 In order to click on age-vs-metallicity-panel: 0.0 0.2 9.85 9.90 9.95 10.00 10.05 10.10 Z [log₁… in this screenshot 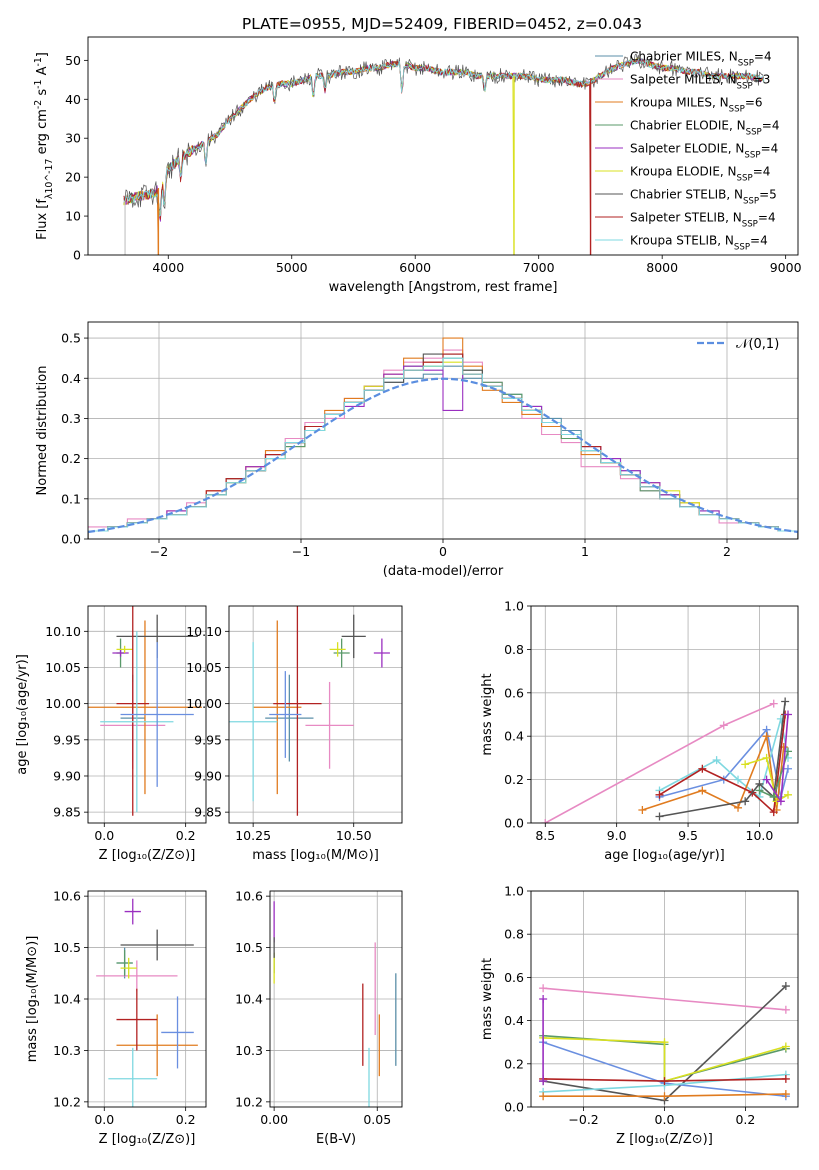, I will do `click(111, 734)`.